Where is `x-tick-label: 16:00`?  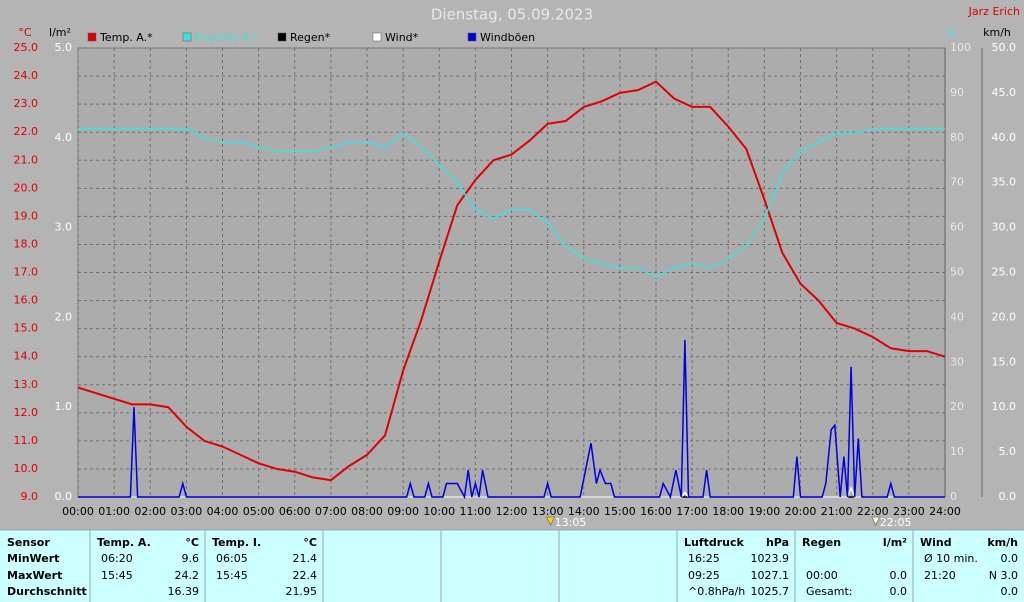
x-tick-label: 16:00 is located at coordinates (656, 511).